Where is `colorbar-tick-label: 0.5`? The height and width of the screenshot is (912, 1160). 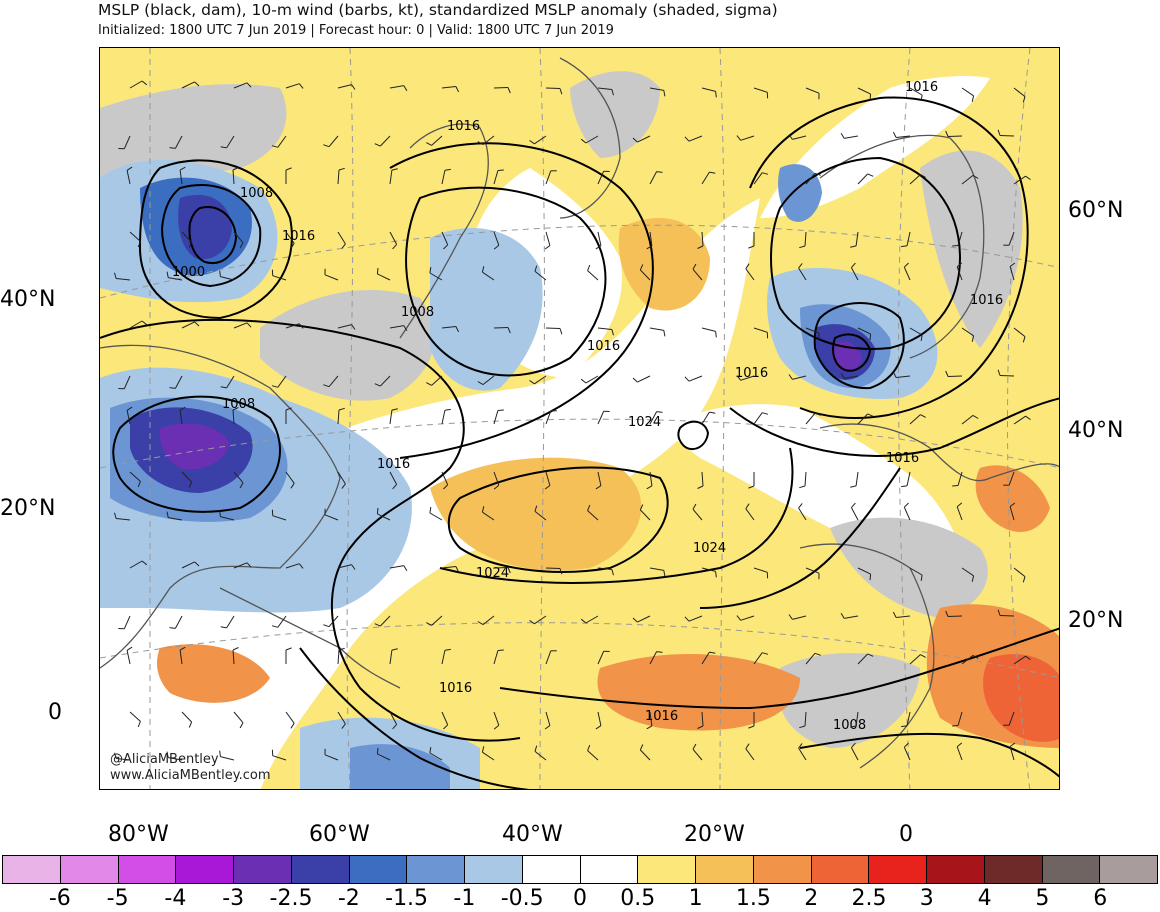 colorbar-tick-label: 0.5 is located at coordinates (638, 898).